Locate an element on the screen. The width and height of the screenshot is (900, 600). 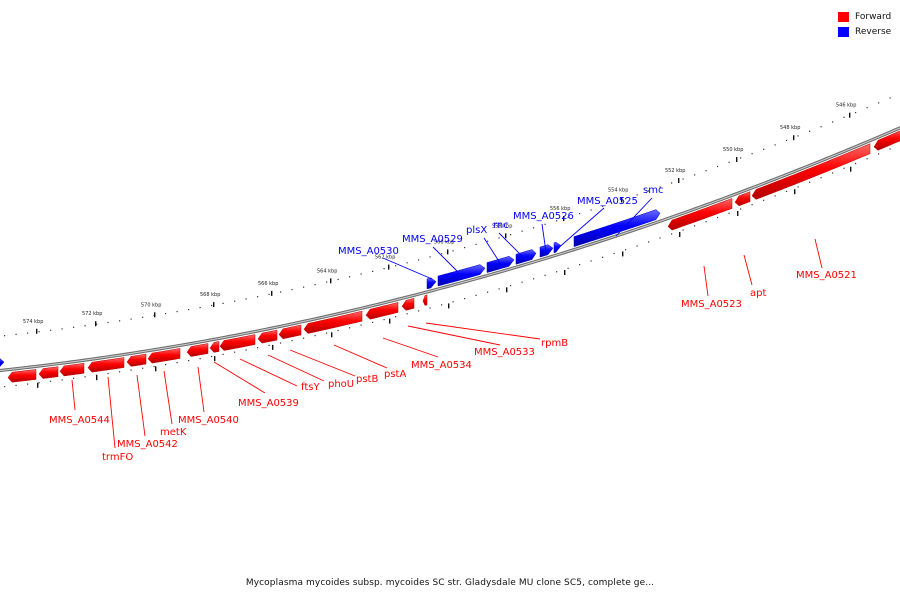
gene-label: pstA is located at coordinates (395, 374).